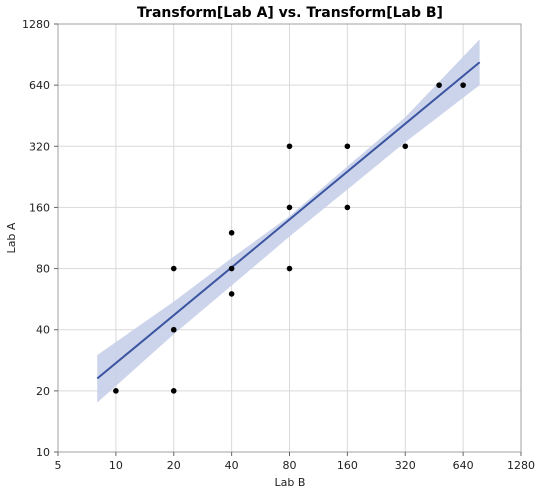 This screenshot has width=537, height=497. What do you see at coordinates (43, 391) in the screenshot?
I see `y-tick-label-1: 20` at bounding box center [43, 391].